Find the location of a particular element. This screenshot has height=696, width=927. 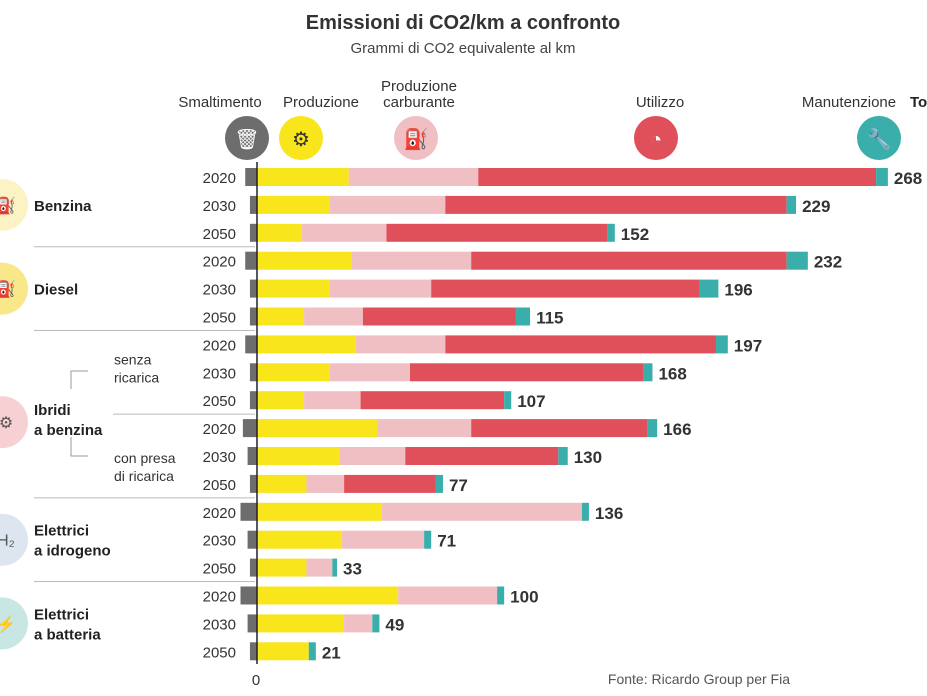

chart-title: Emissioni di CO2/km a confronto is located at coordinates (463, 23).